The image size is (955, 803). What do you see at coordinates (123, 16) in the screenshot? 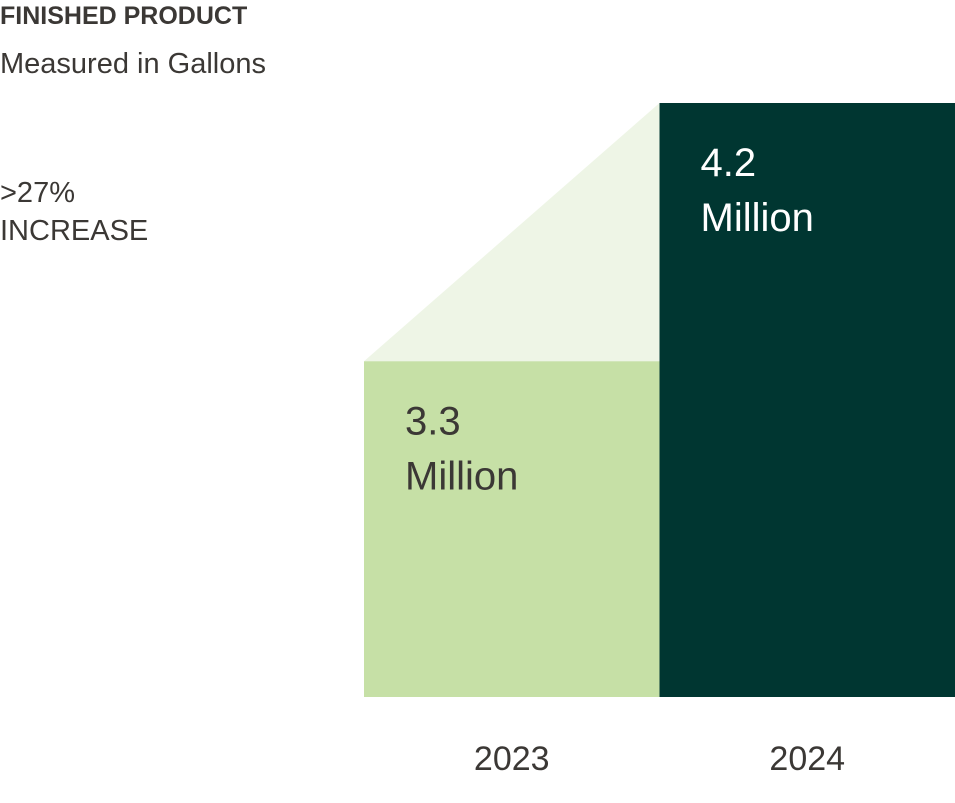
I see `chart-title: FINISHED PRODUCT` at bounding box center [123, 16].